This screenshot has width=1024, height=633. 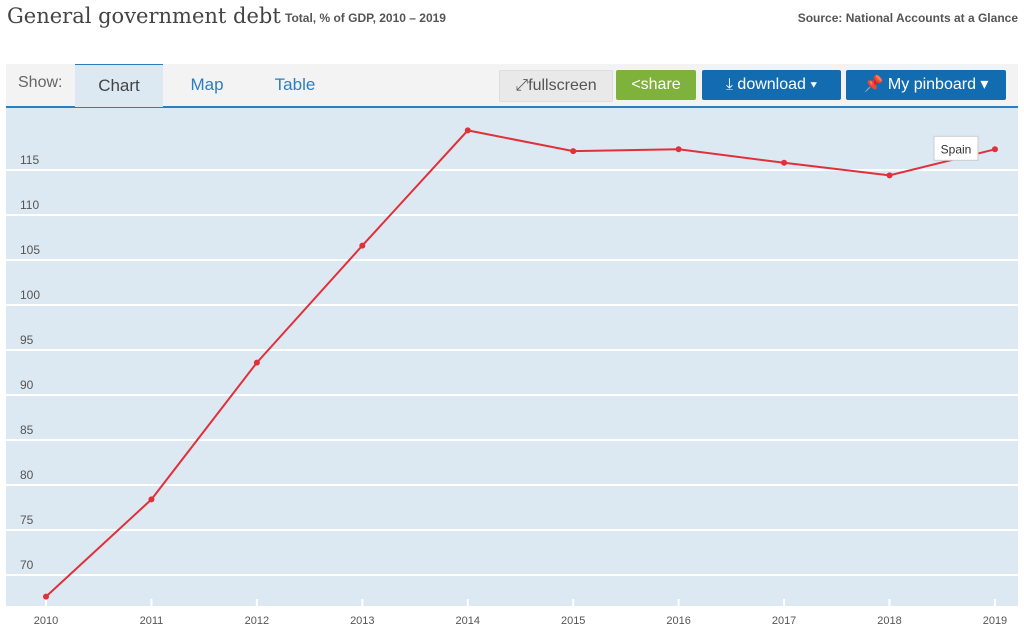 What do you see at coordinates (889, 621) in the screenshot?
I see `x-tick-label: 2018` at bounding box center [889, 621].